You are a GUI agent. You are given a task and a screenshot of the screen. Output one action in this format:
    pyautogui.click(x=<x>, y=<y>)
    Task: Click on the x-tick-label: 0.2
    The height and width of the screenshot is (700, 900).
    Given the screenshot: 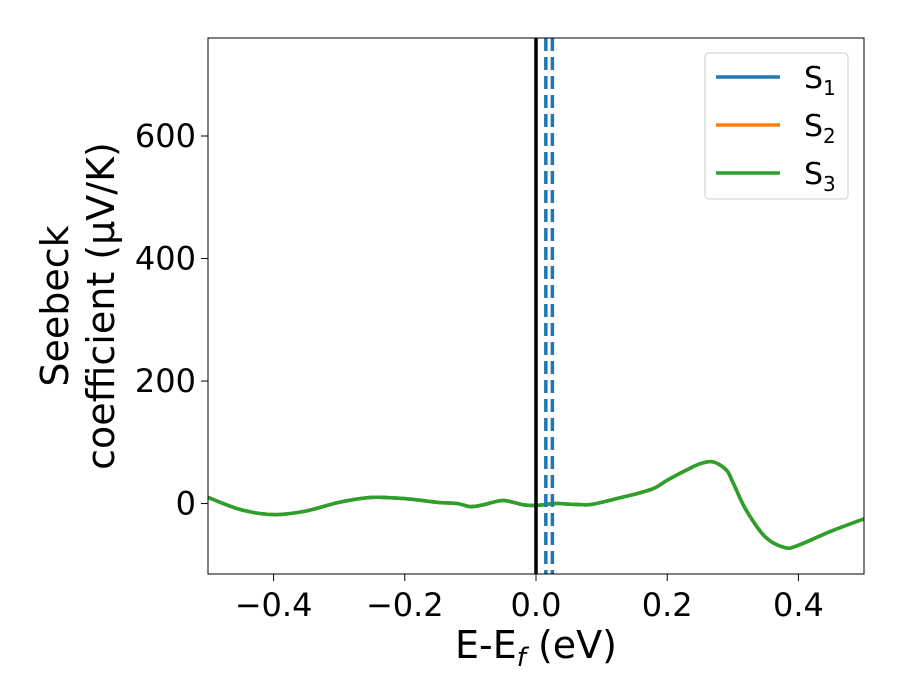 What is the action you would take?
    pyautogui.click(x=667, y=605)
    